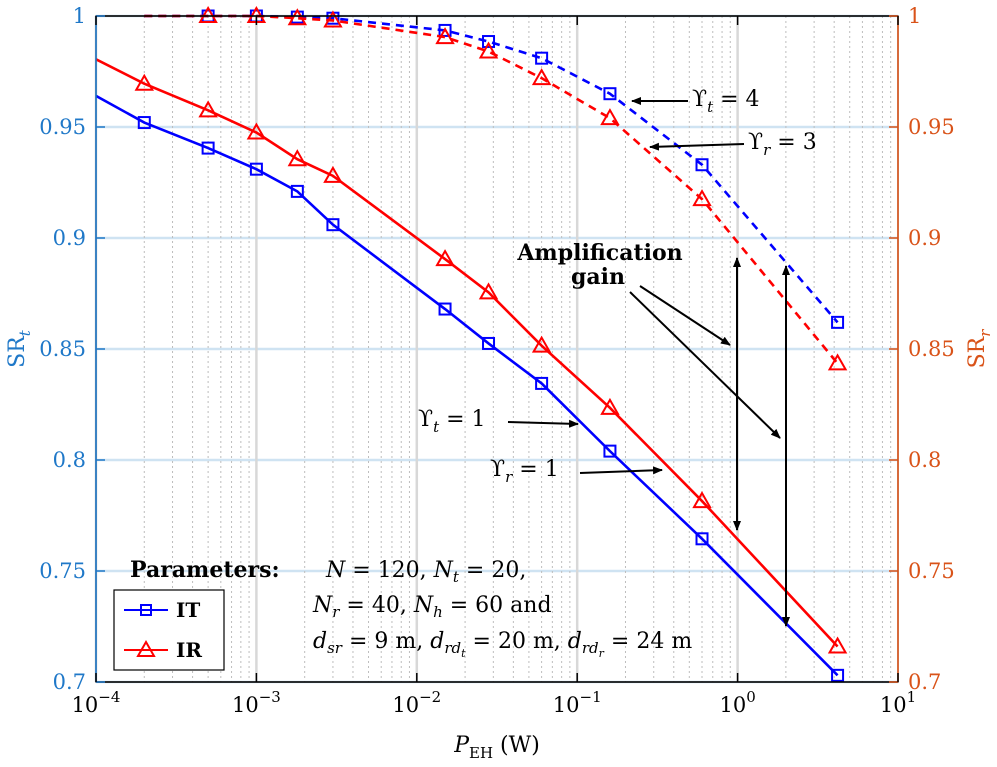 The image size is (997, 767). Describe the element at coordinates (914, 16) in the screenshot. I see `y-tick-label-right-6: 1` at that location.